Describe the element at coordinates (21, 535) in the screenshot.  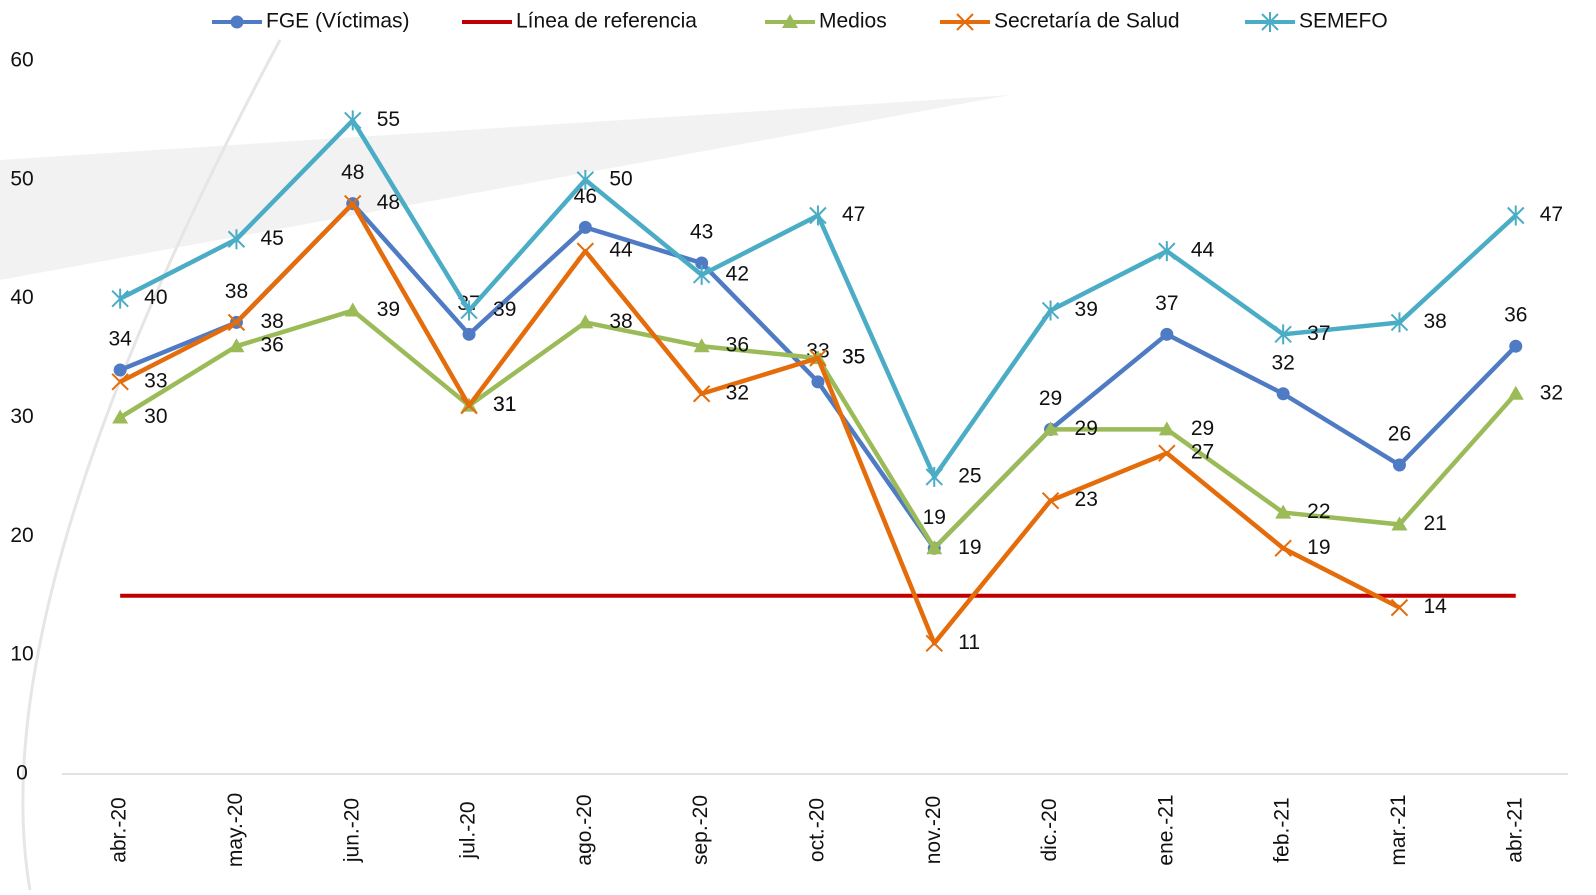
I see `y-tick-label: 20` at that location.